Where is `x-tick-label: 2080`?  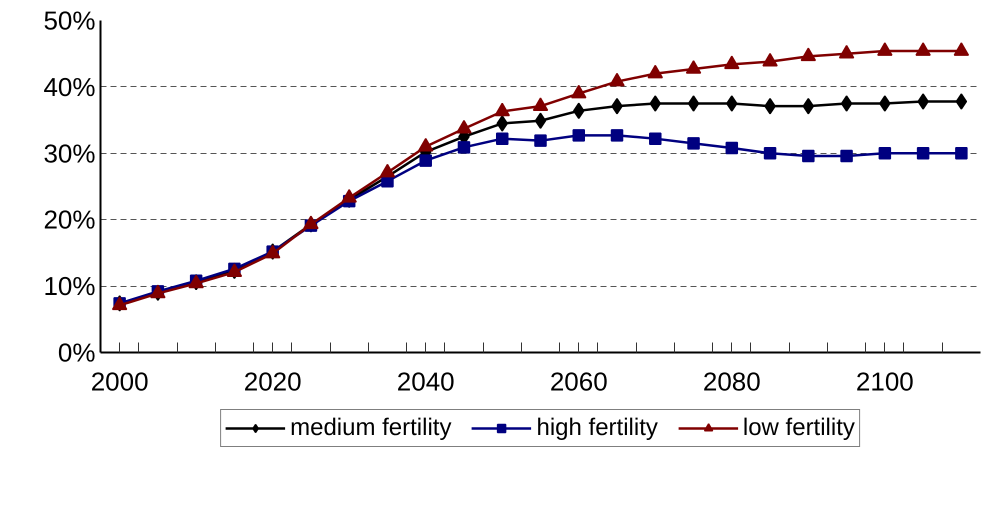 x-tick-label: 2080 is located at coordinates (731, 381).